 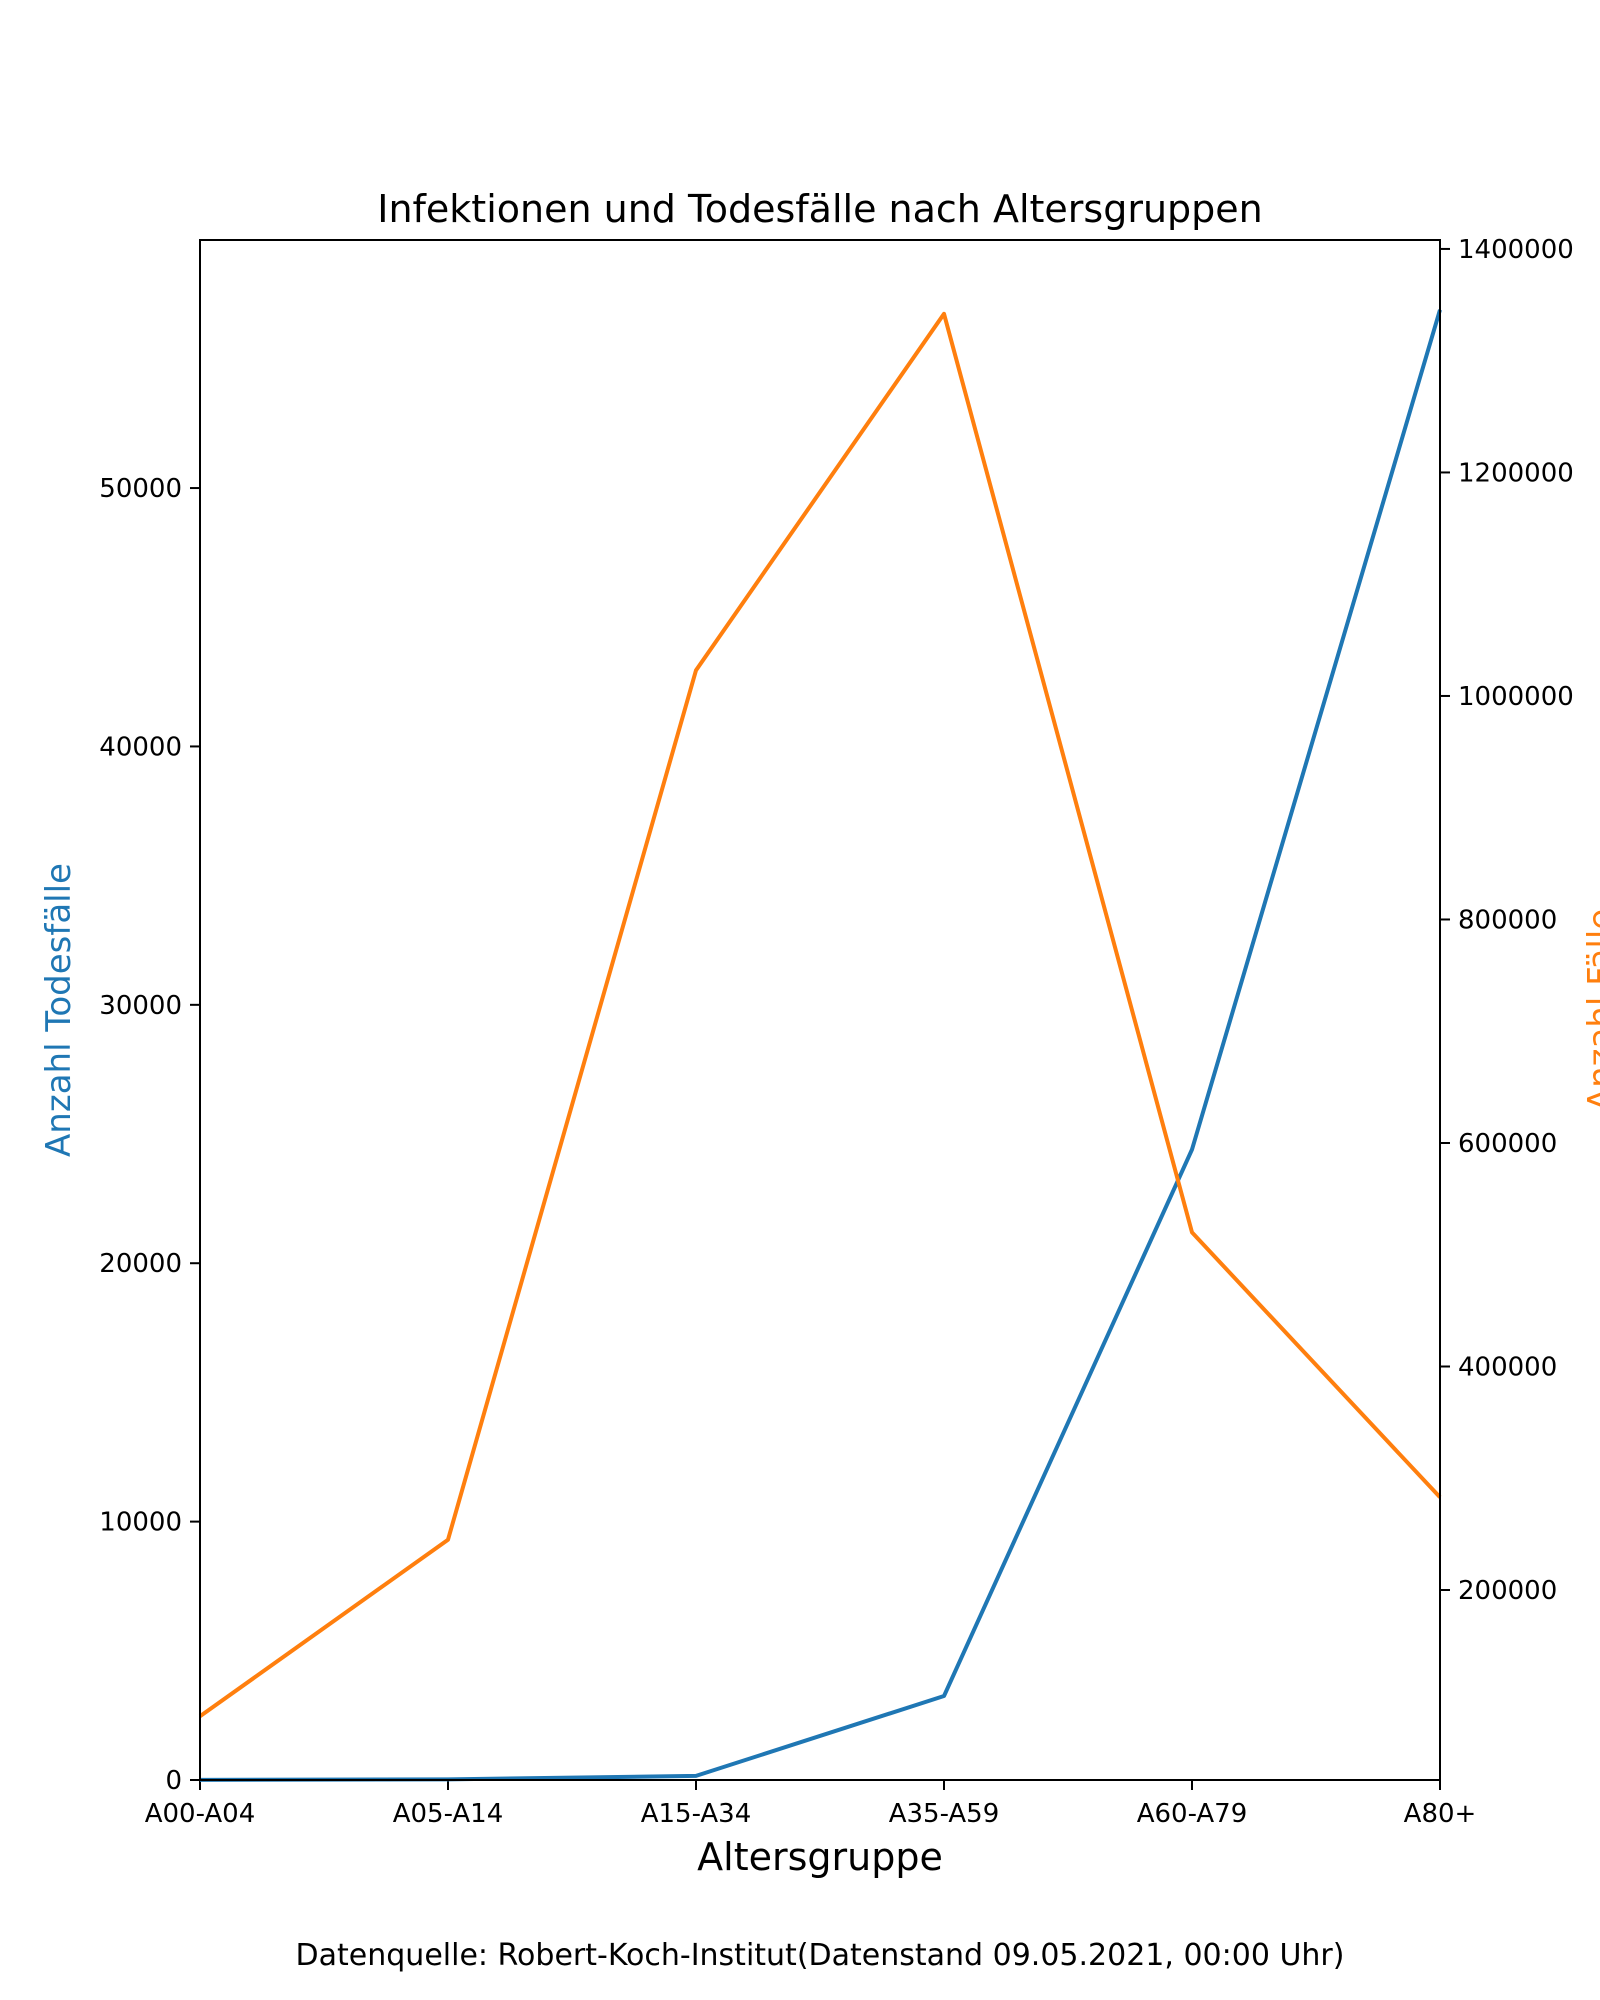 What do you see at coordinates (696, 1814) in the screenshot?
I see `x-tick-label: A15-A34` at bounding box center [696, 1814].